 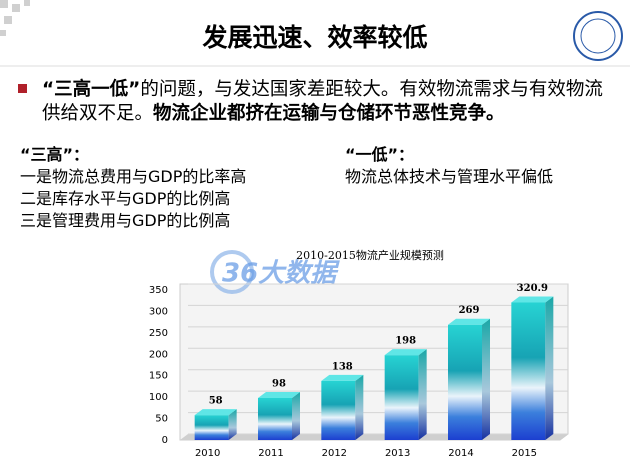 I want to click on y-tick-label: 300, so click(x=158, y=311).